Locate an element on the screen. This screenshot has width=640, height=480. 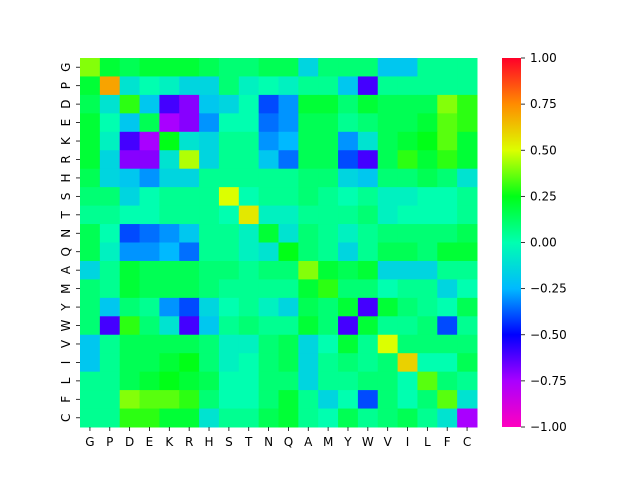
x-tick-label: D is located at coordinates (129, 442).